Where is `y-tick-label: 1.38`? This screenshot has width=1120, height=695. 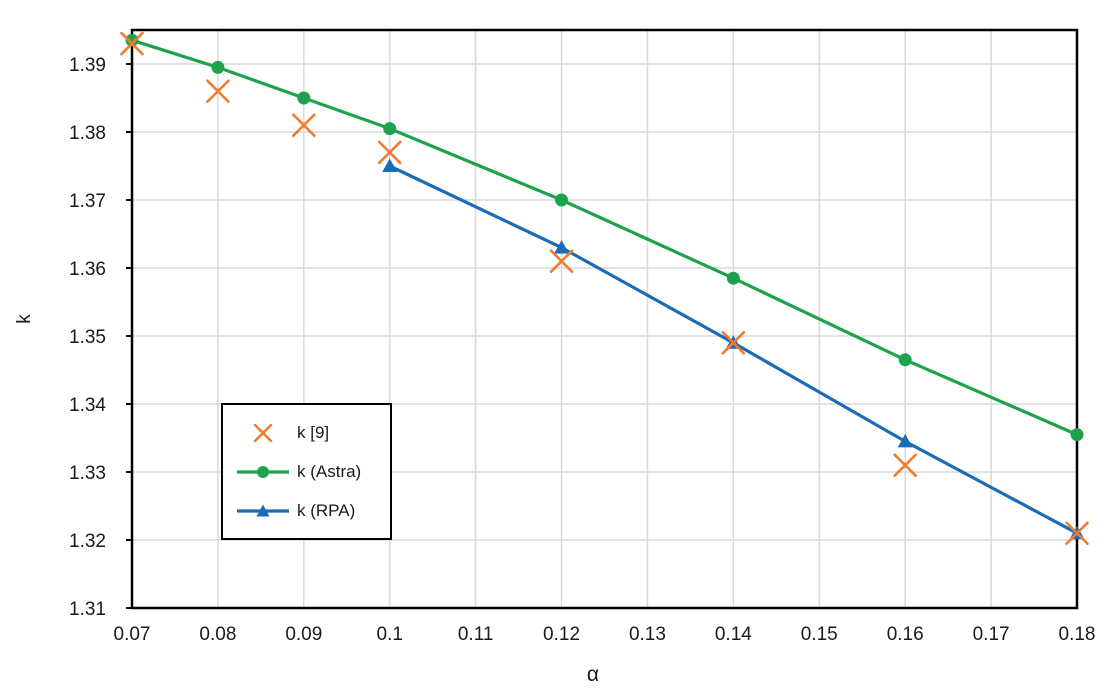
y-tick-label: 1.38 is located at coordinates (87, 133).